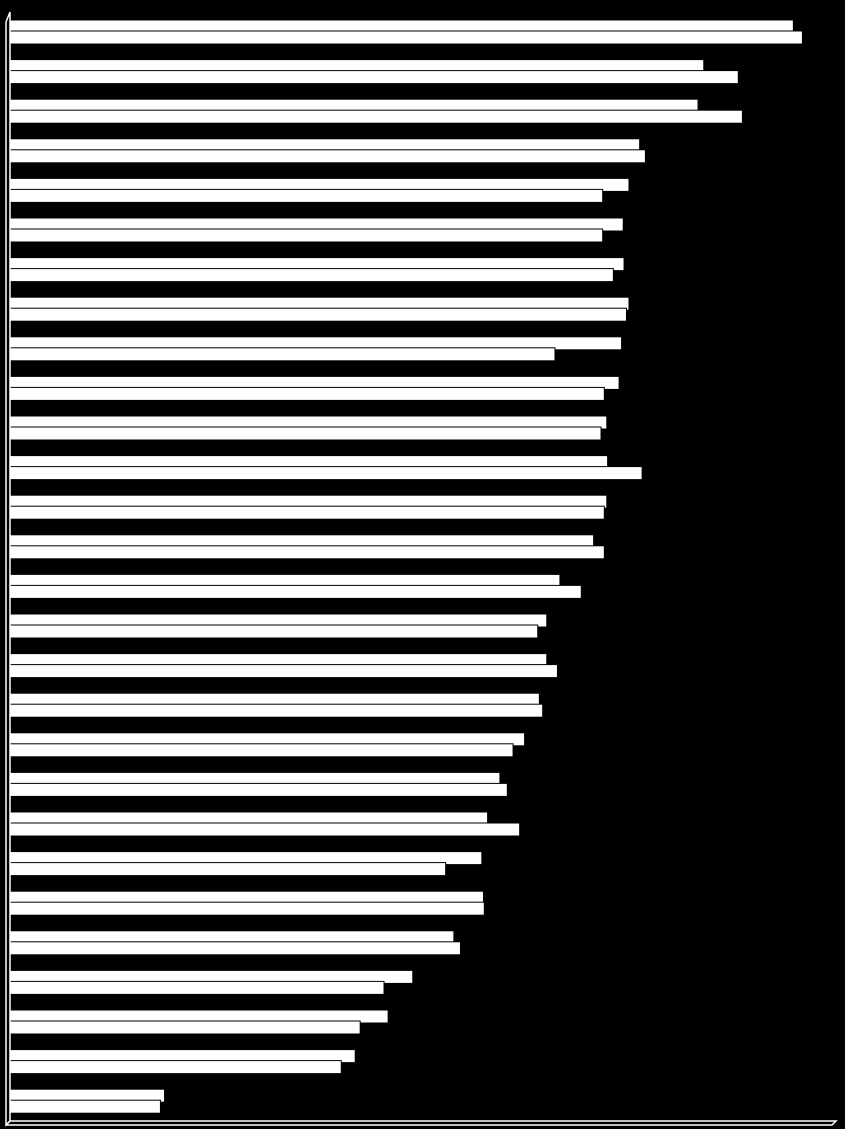 The width and height of the screenshot is (845, 1129). I want to click on bar-series2-row12, so click(326, 473).